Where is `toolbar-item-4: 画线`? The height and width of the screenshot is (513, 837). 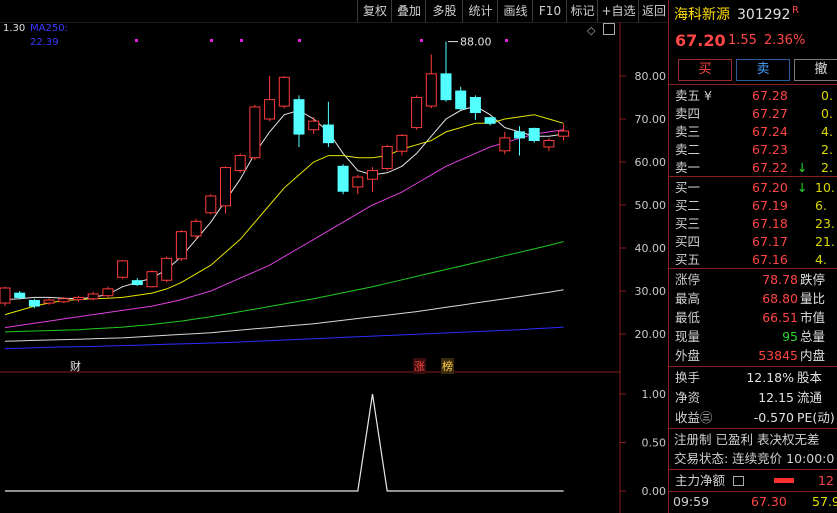
toolbar-item-4: 画线 is located at coordinates (515, 11).